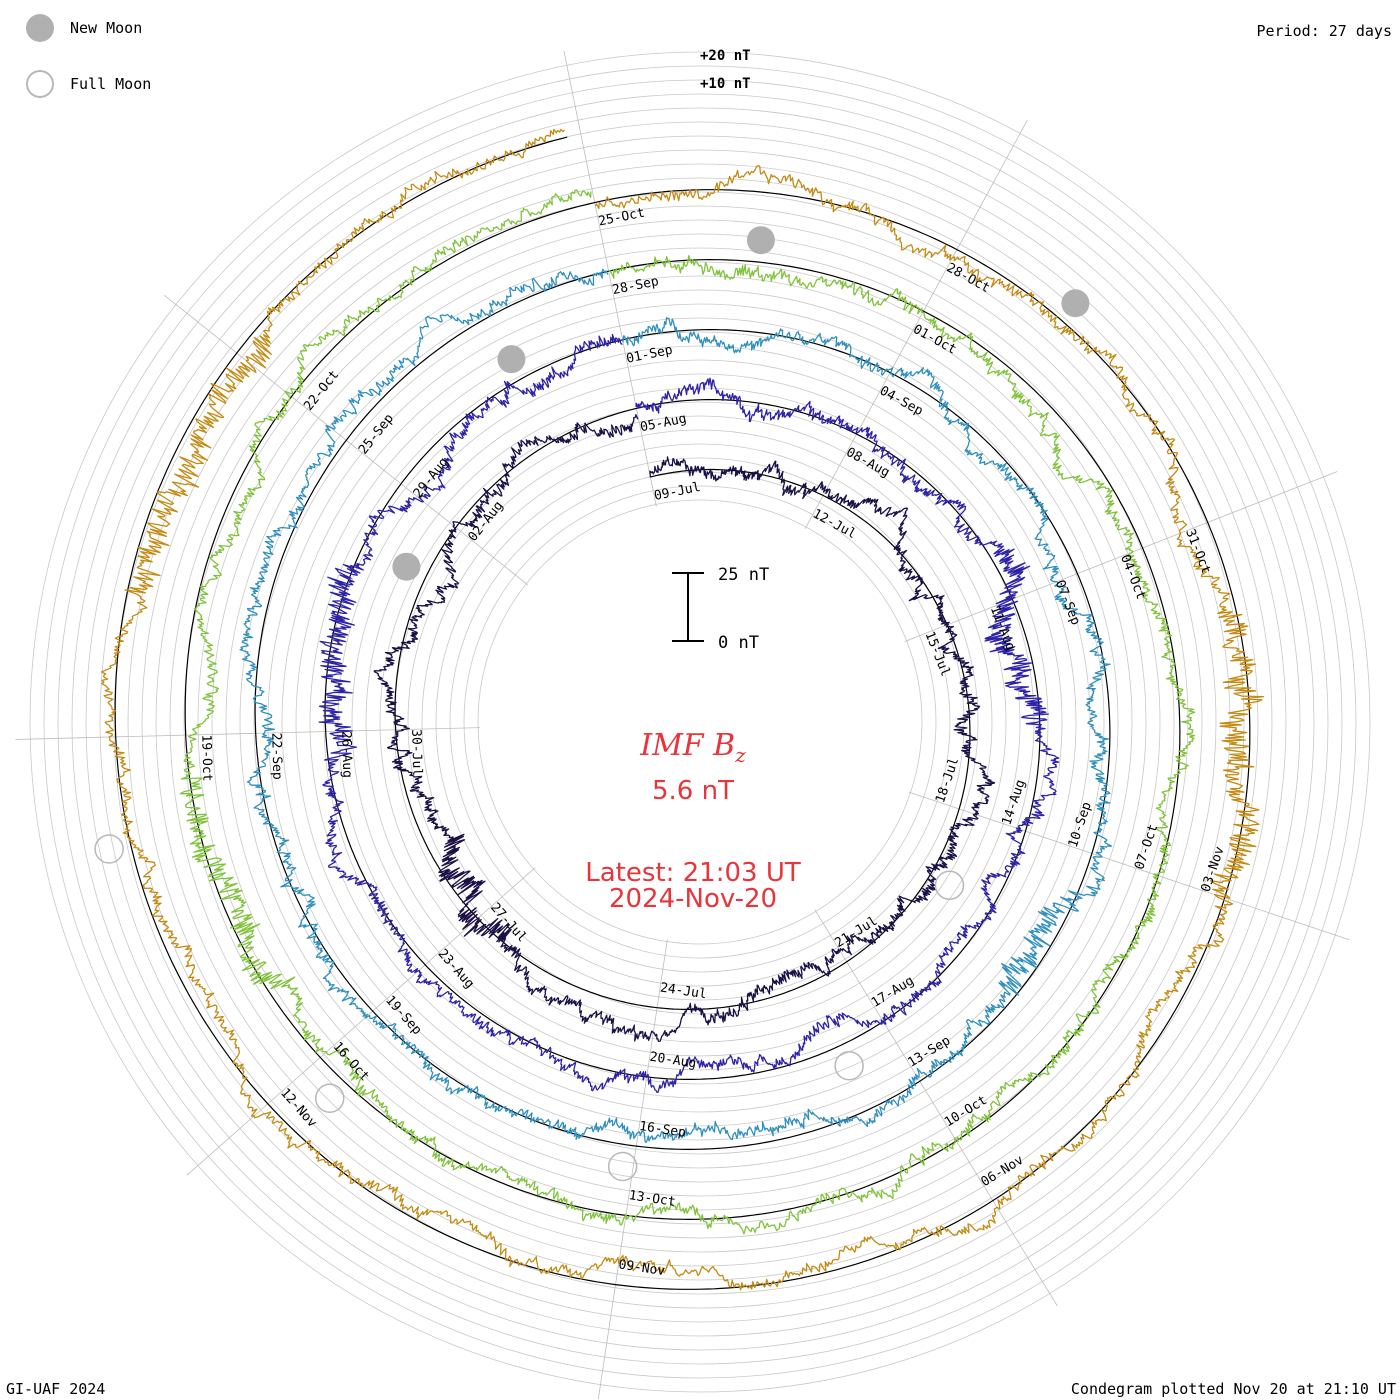  Describe the element at coordinates (206, 757) in the screenshot. I see `date-label: 19-Oct` at that location.